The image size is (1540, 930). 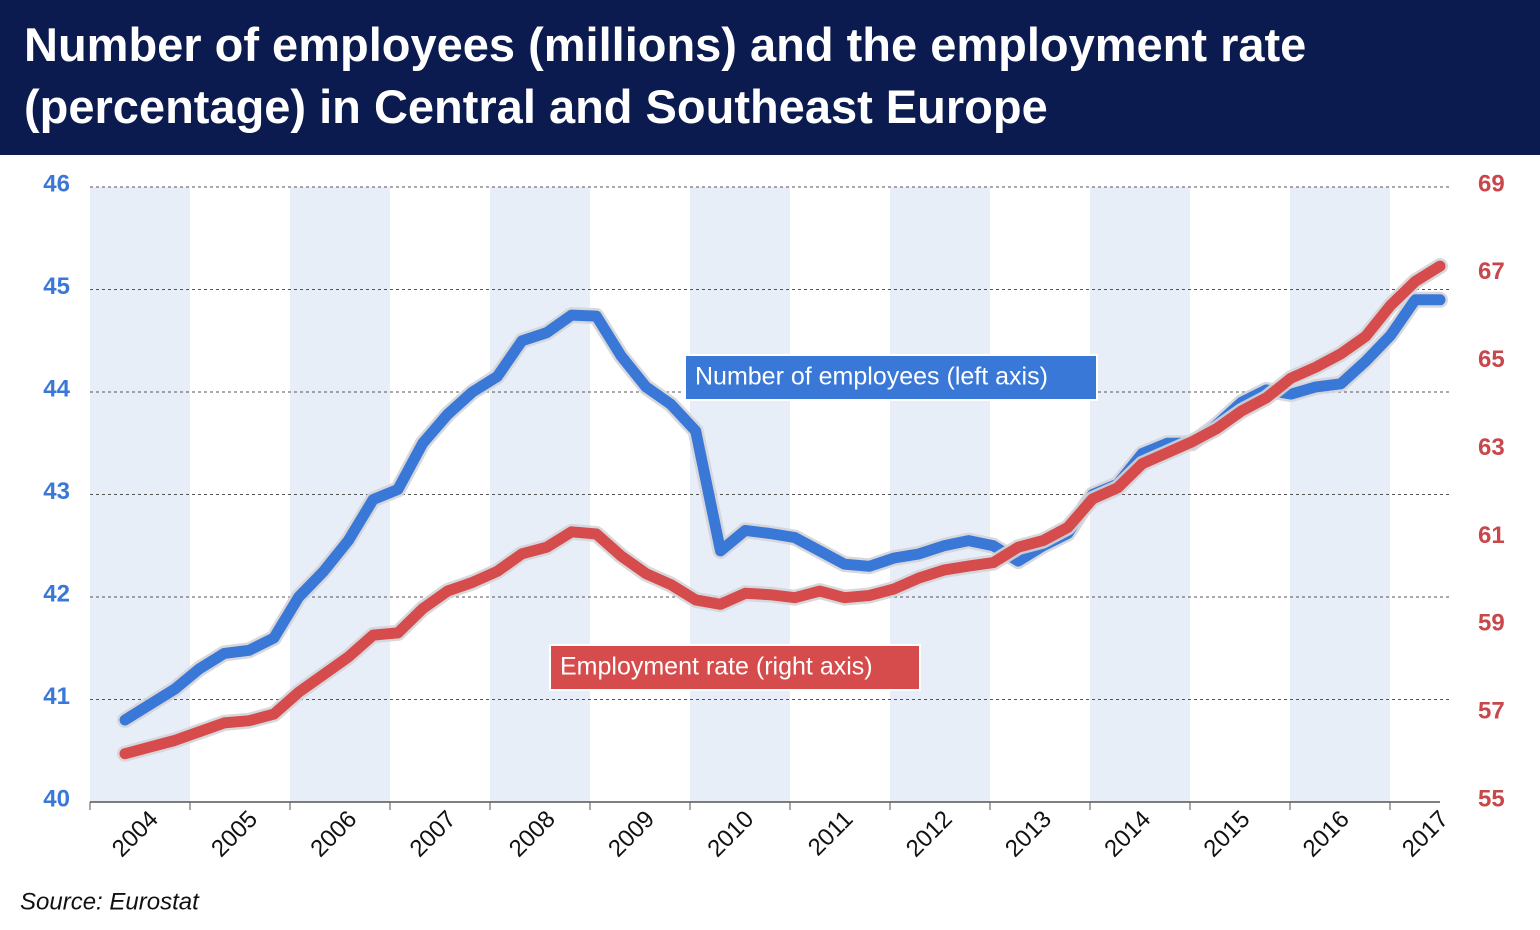 I want to click on x-tick-label: 2007, so click(x=433, y=834).